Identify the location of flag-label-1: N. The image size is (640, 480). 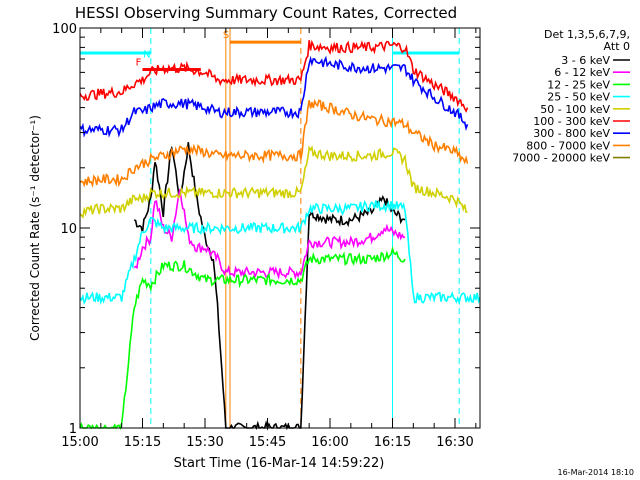
(146, 54).